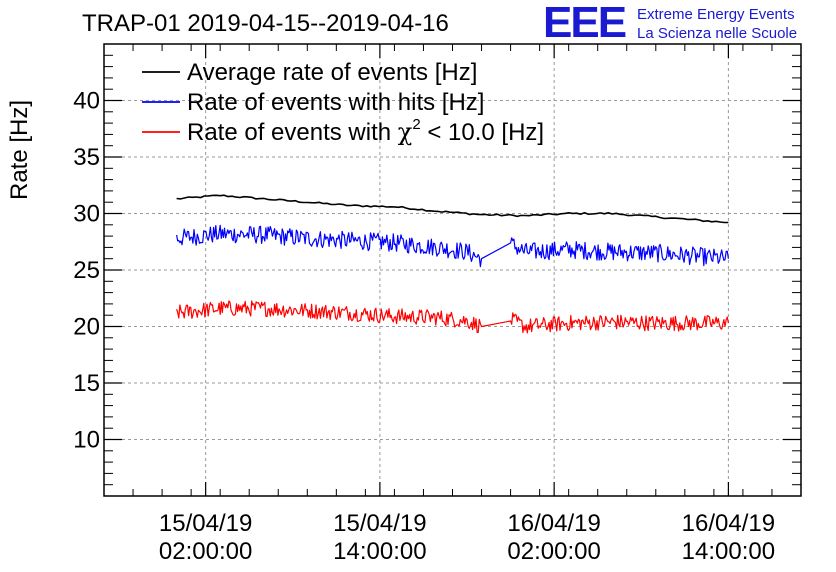 Image resolution: width=836 pixels, height=572 pixels. What do you see at coordinates (86, 214) in the screenshot?
I see `y-tick-label: 30` at bounding box center [86, 214].